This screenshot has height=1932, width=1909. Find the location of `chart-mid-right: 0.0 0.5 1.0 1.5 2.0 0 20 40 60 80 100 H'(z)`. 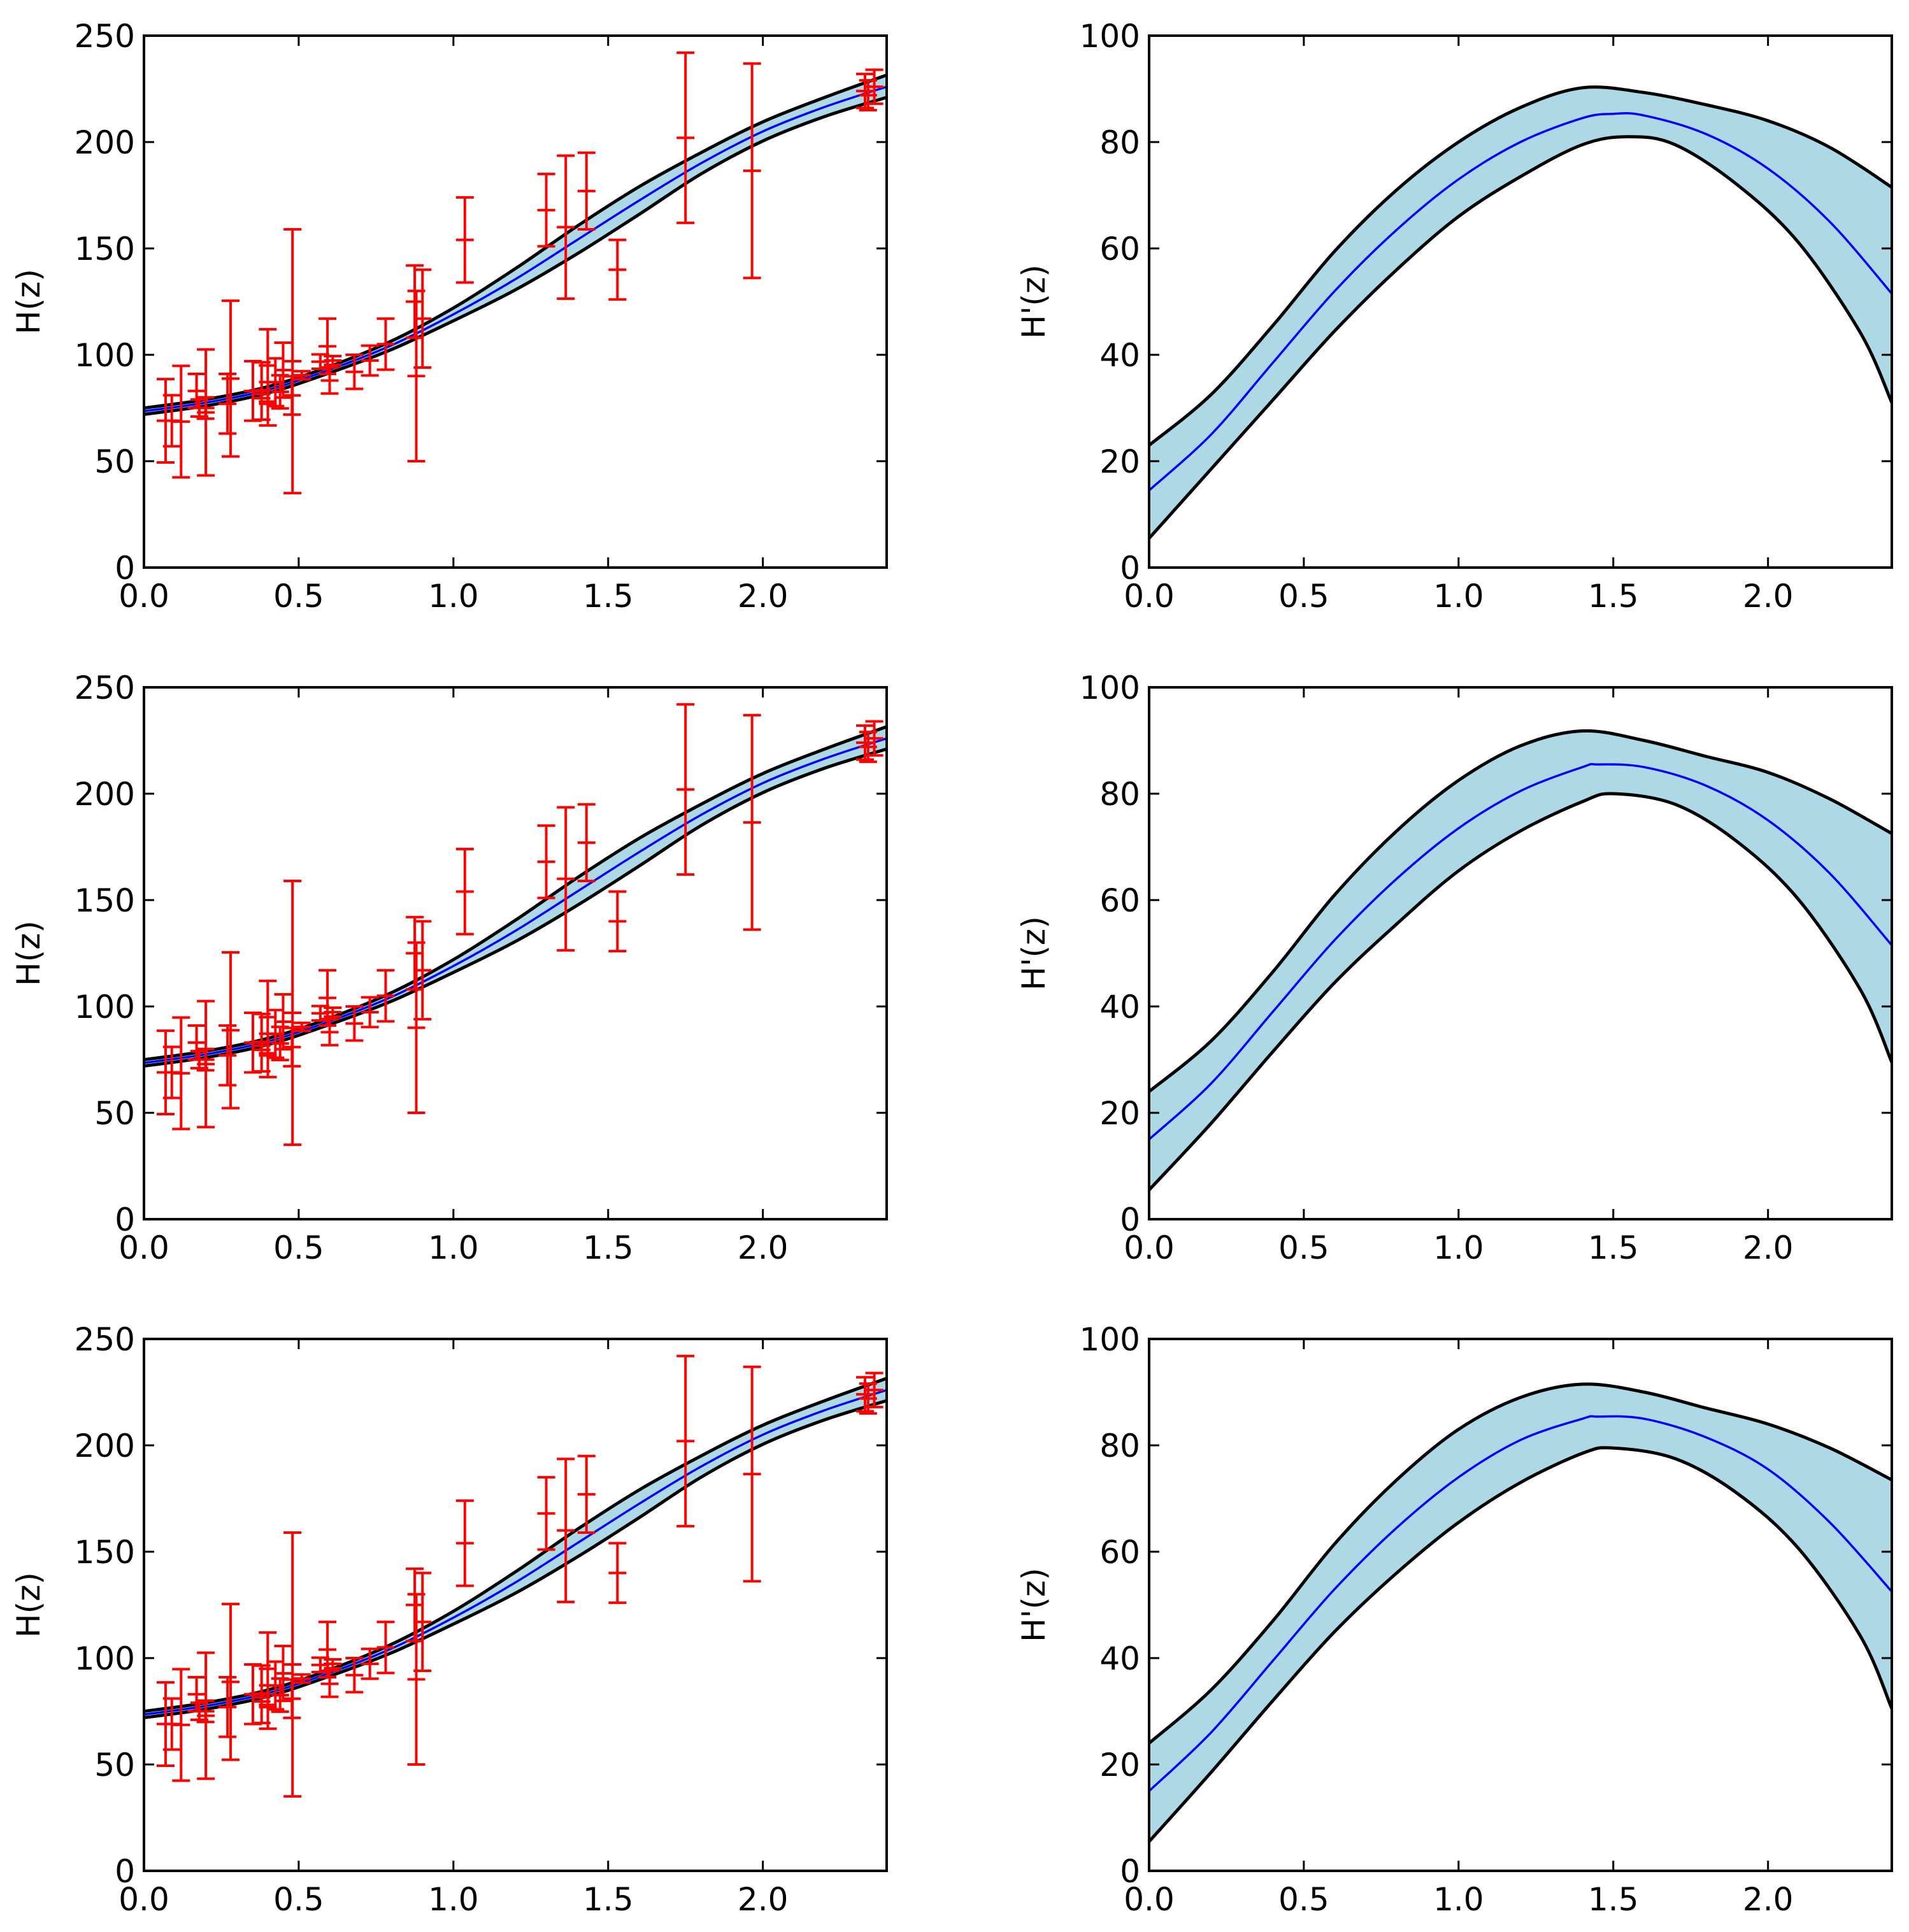

chart-mid-right: 0.0 0.5 1.0 1.5 2.0 0 20 40 60 80 100 H'(z) is located at coordinates (1454, 968).